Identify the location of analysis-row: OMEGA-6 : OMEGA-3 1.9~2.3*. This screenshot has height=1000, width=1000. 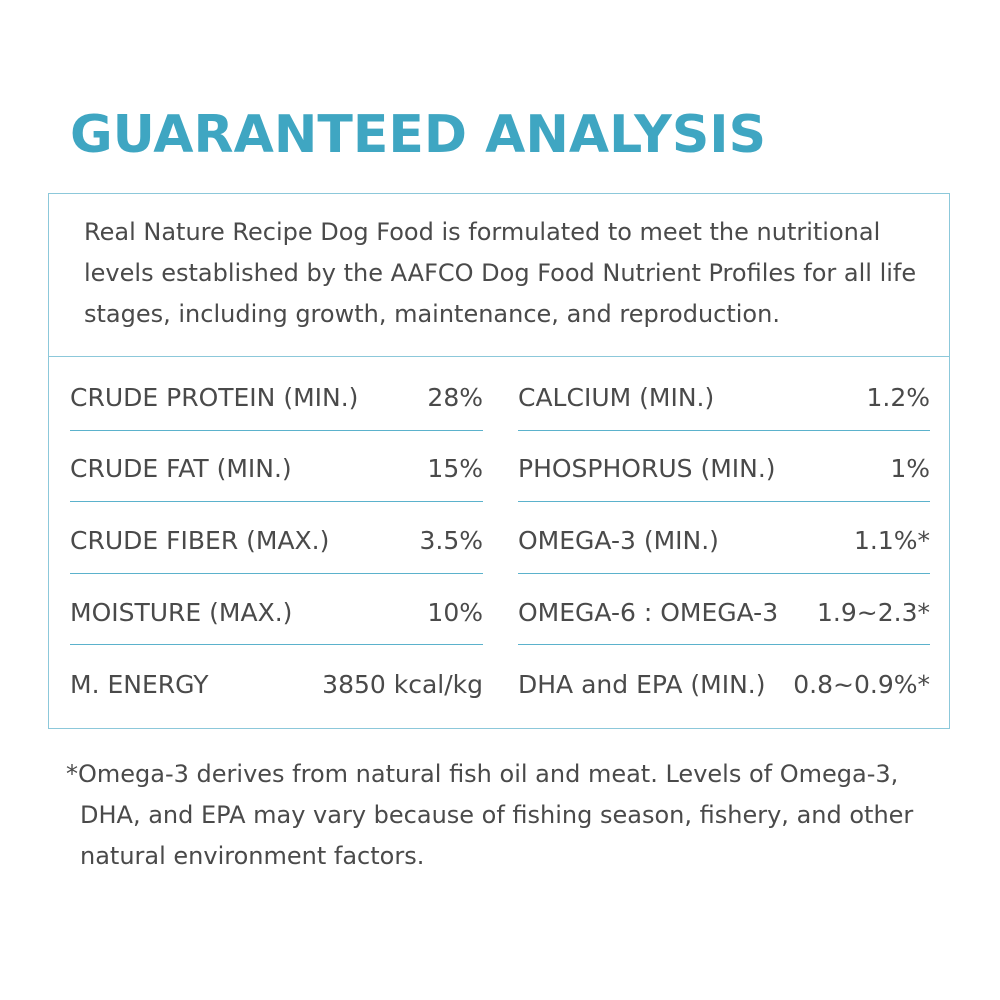
(724, 610).